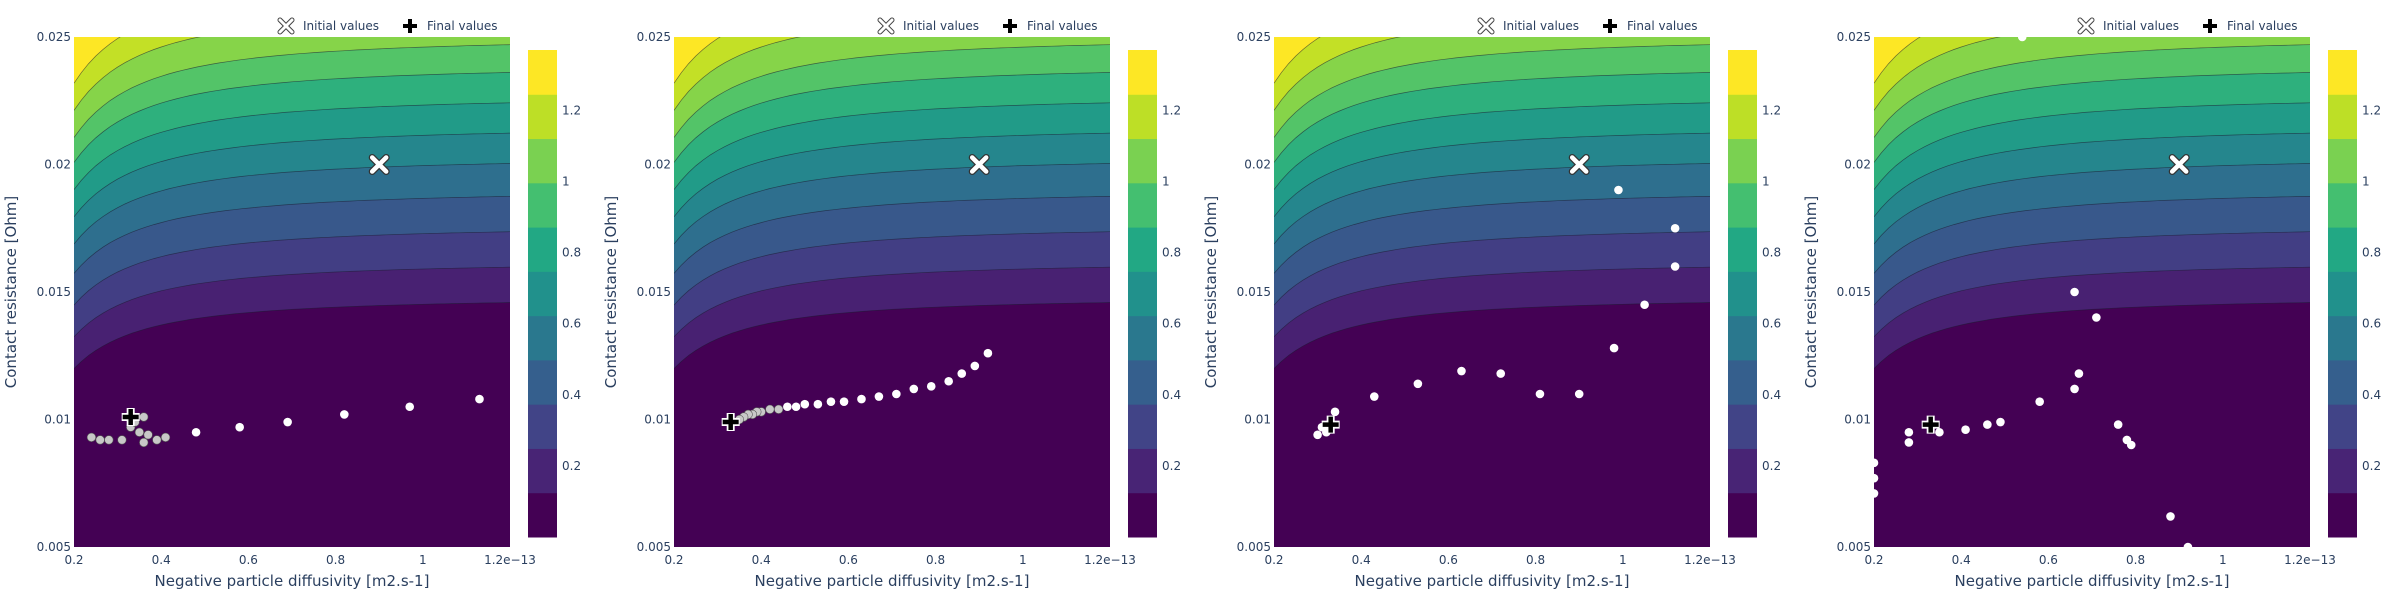  I want to click on x-tick-label: 0.4, so click(1361, 560).